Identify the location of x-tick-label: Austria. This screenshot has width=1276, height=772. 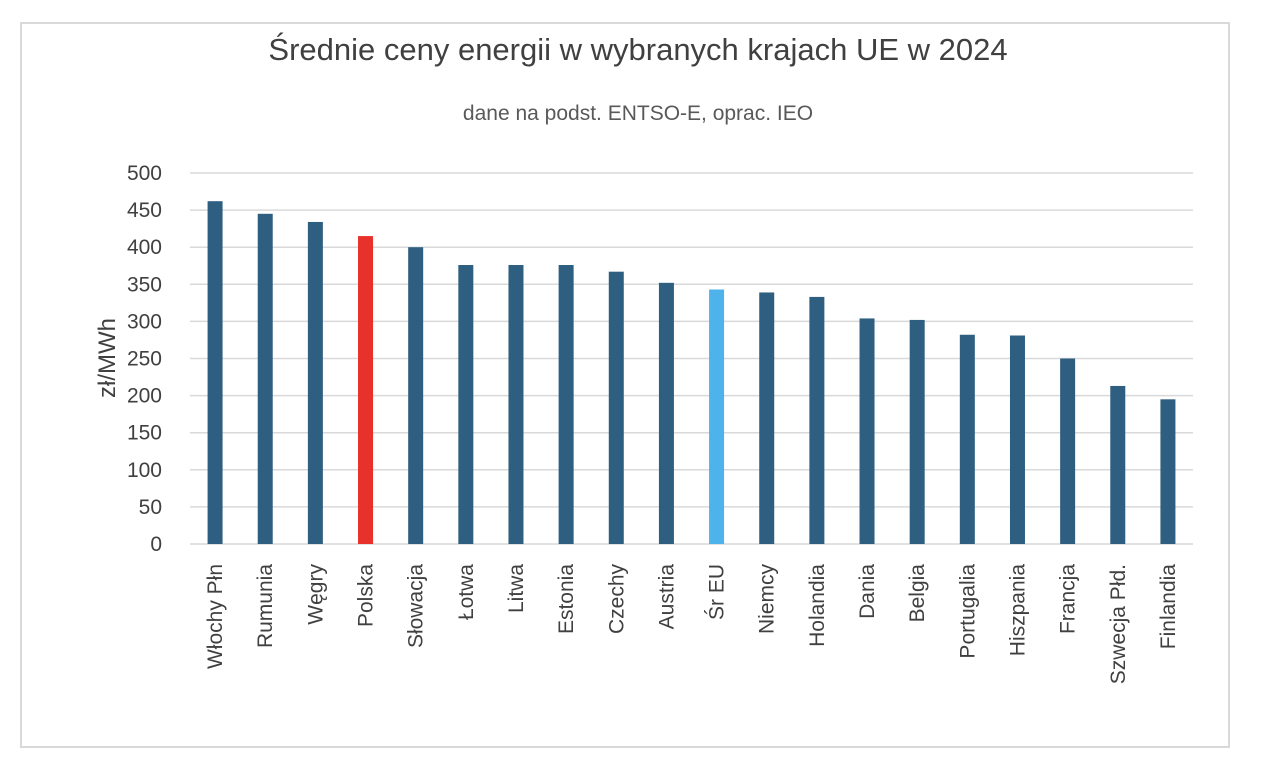
(666, 597).